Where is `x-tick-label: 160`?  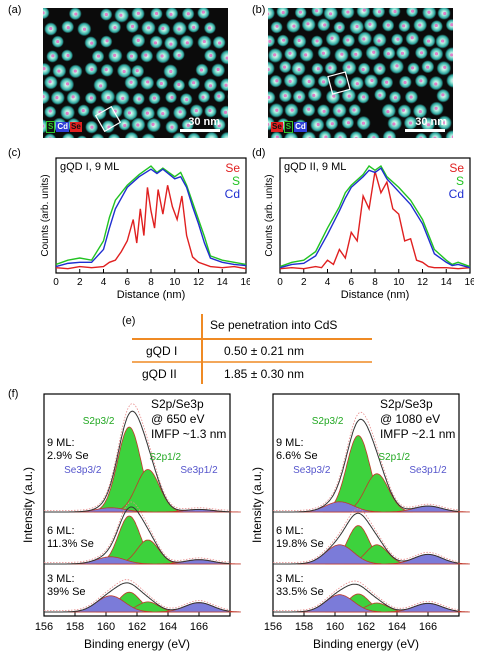
x-tick-label: 160 is located at coordinates (106, 627).